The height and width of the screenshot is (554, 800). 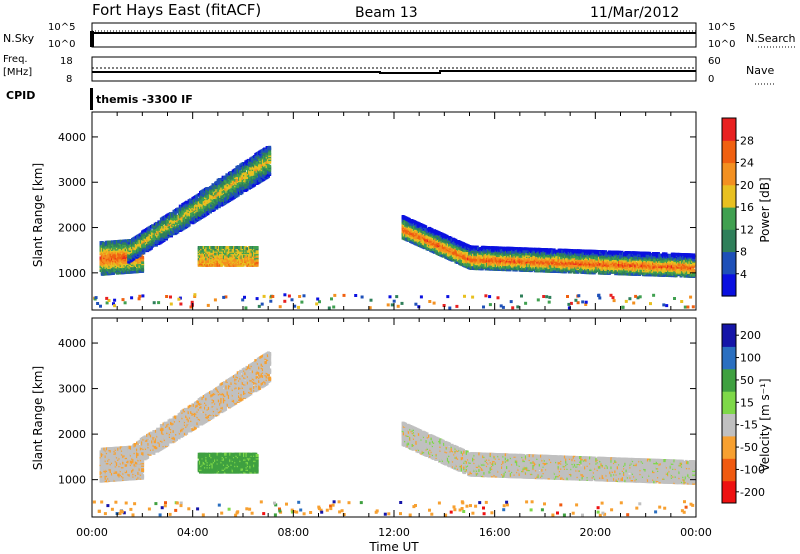 What do you see at coordinates (760, 70) in the screenshot?
I see `nave-label: Nave` at bounding box center [760, 70].